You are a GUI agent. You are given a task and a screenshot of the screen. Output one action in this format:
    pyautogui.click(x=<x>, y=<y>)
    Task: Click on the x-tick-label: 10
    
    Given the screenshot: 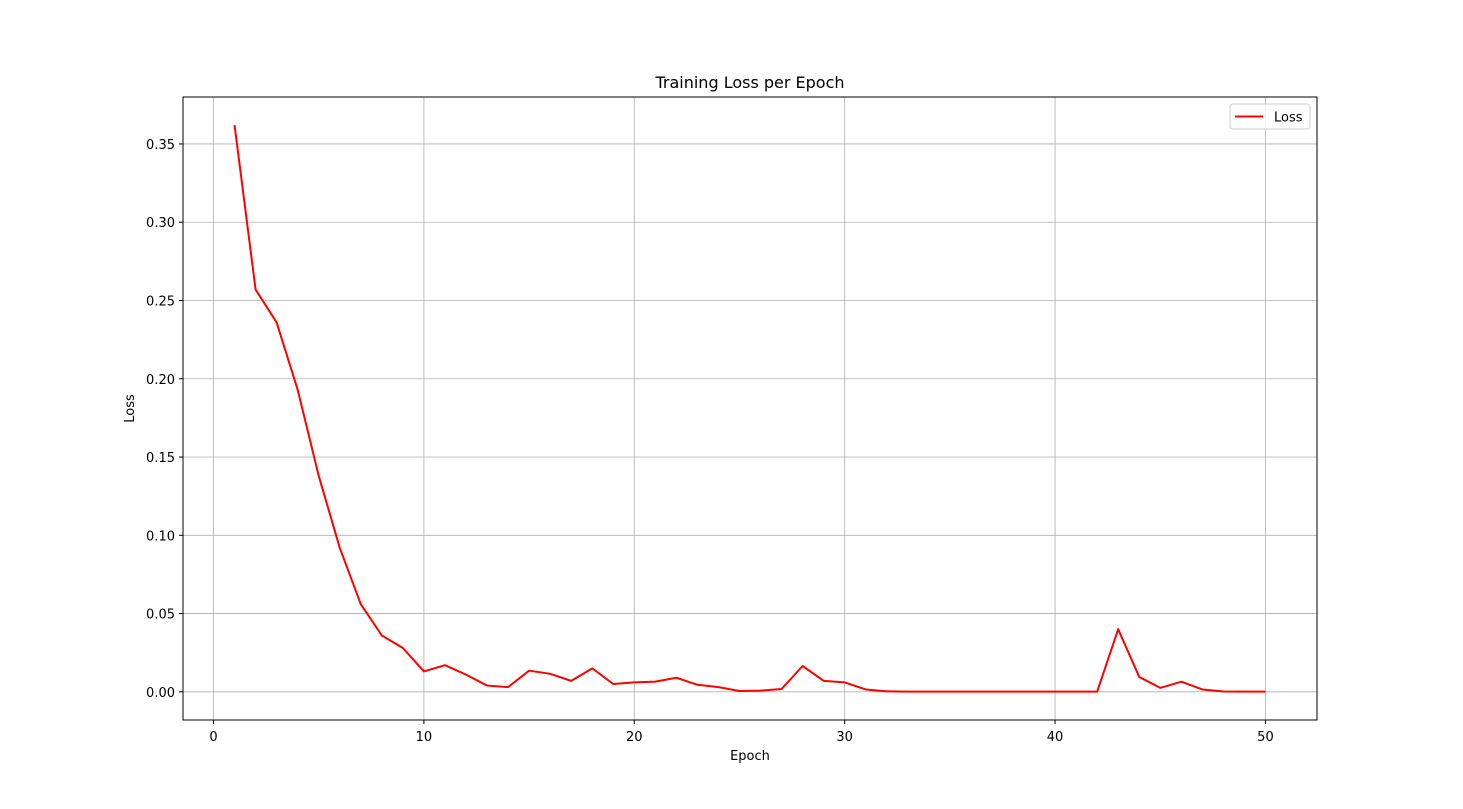 What is the action you would take?
    pyautogui.click(x=424, y=737)
    